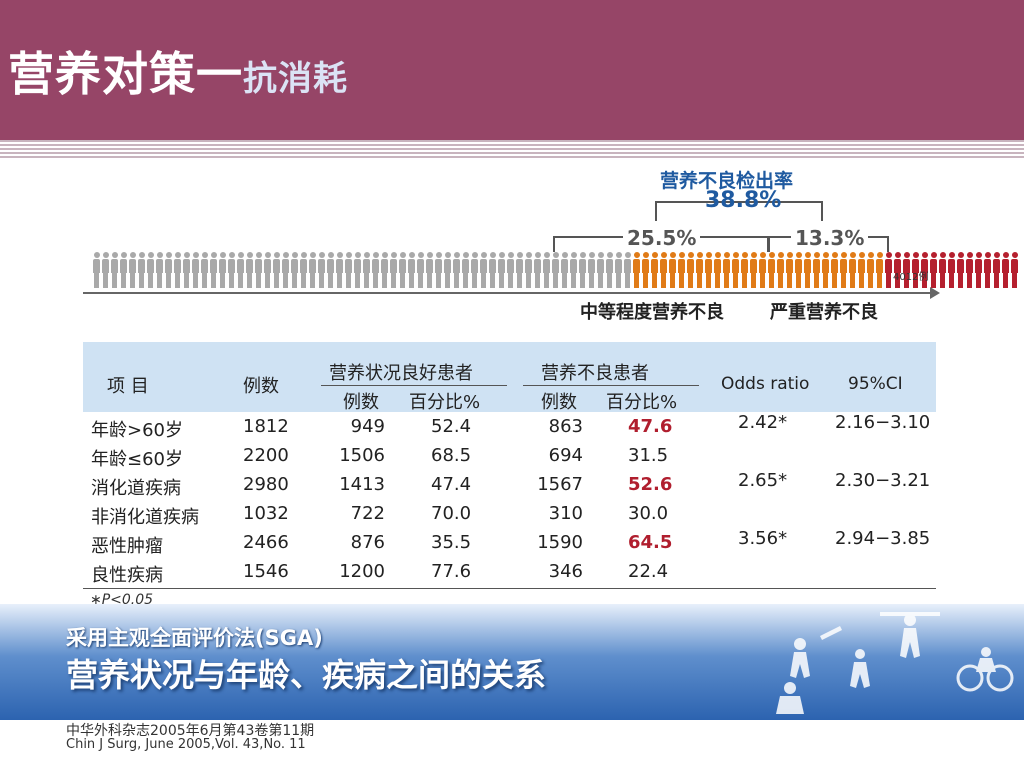  What do you see at coordinates (361, 402) in the screenshot?
I see `header-good-count: 例数` at bounding box center [361, 402].